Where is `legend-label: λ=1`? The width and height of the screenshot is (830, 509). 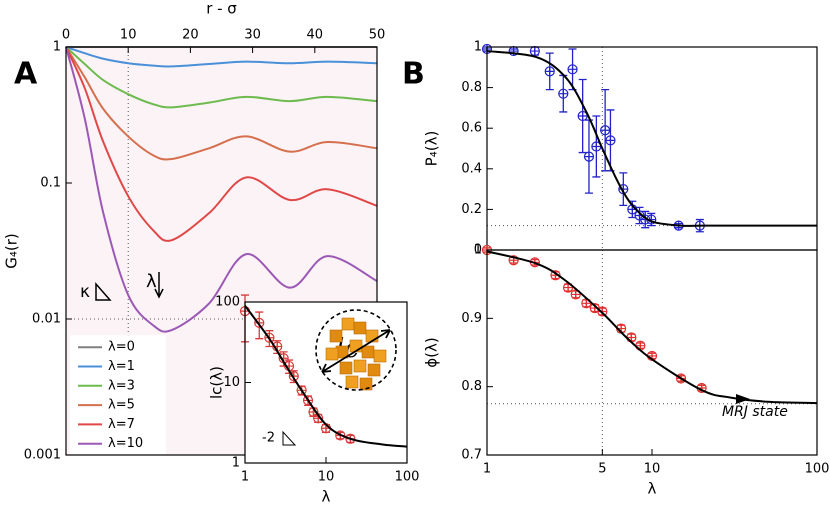 legend-label: λ=1 is located at coordinates (121, 366).